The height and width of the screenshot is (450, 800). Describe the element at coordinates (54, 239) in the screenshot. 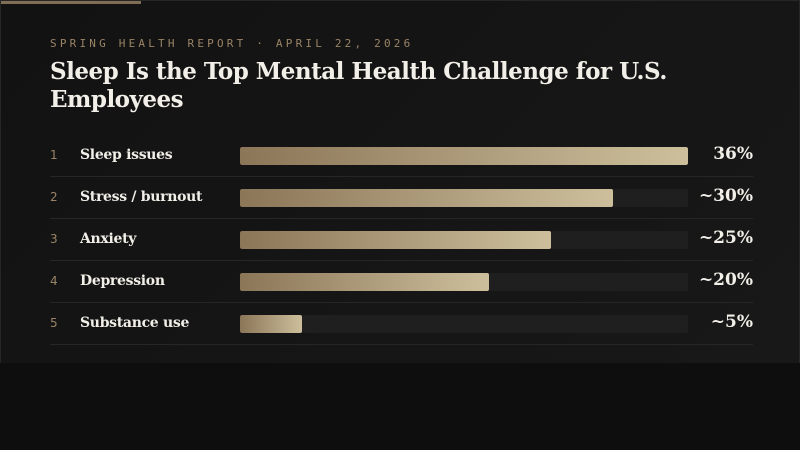

I see `rank-label: 3` at that location.